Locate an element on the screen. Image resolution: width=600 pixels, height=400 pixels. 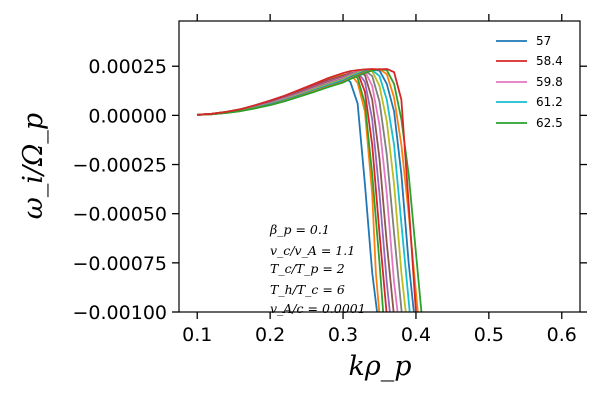
annotation-vc-va: v_c/v_A = 1.1 is located at coordinates (312, 250).